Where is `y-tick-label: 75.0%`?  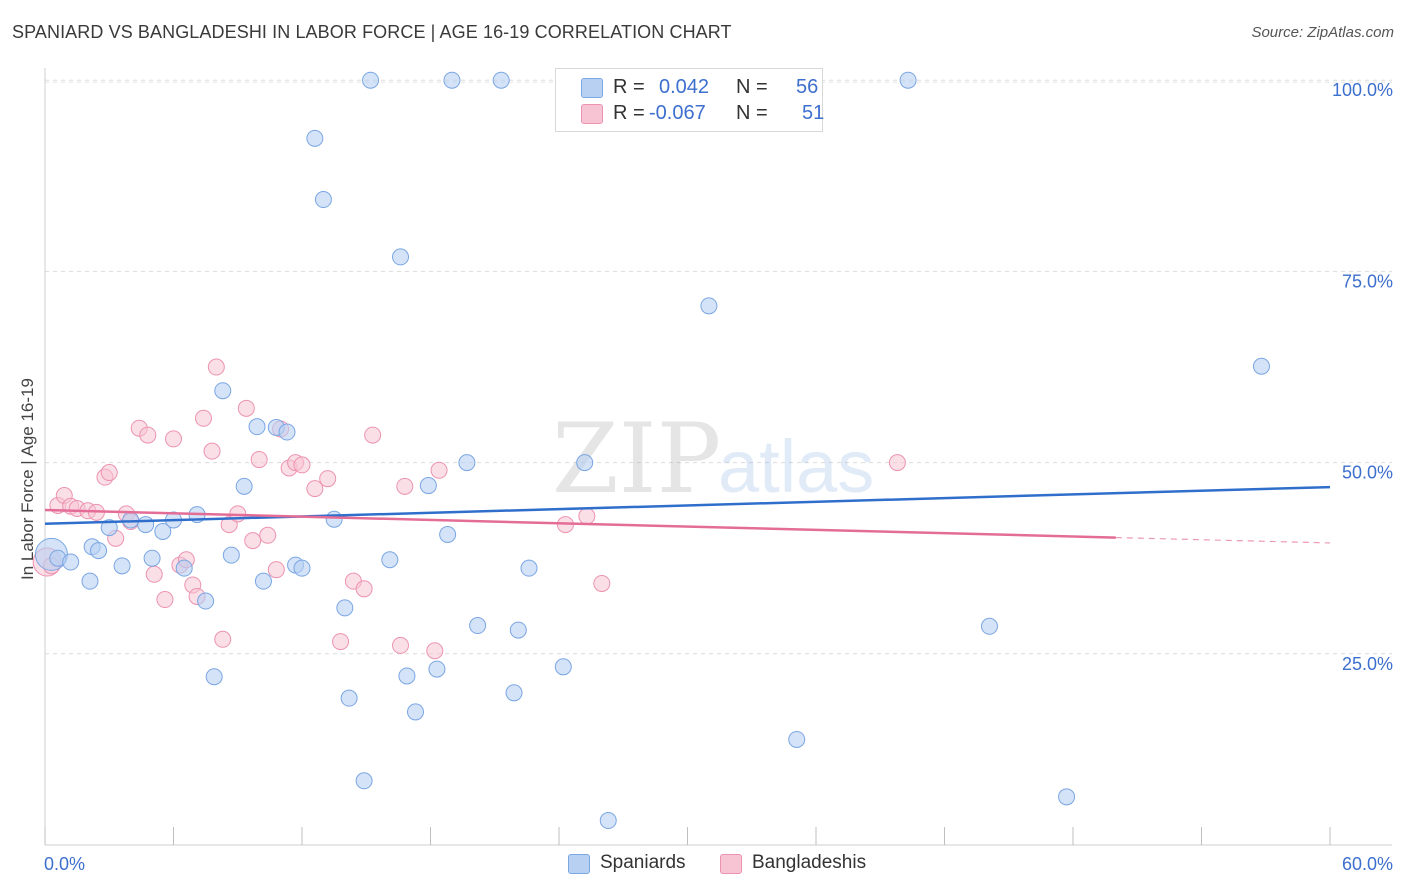 y-tick-label: 75.0% is located at coordinates (1367, 281).